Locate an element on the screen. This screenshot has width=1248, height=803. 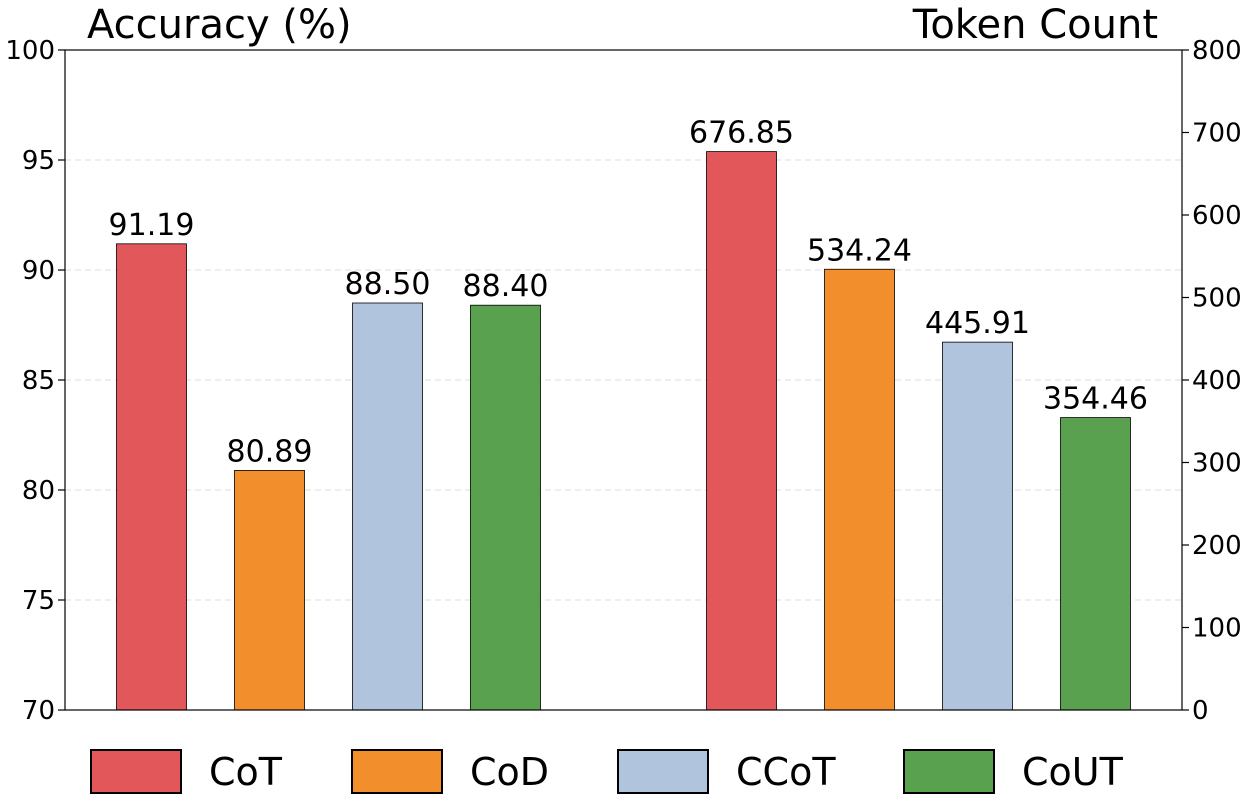
right-tick-label: 800 is located at coordinates (1217, 51).